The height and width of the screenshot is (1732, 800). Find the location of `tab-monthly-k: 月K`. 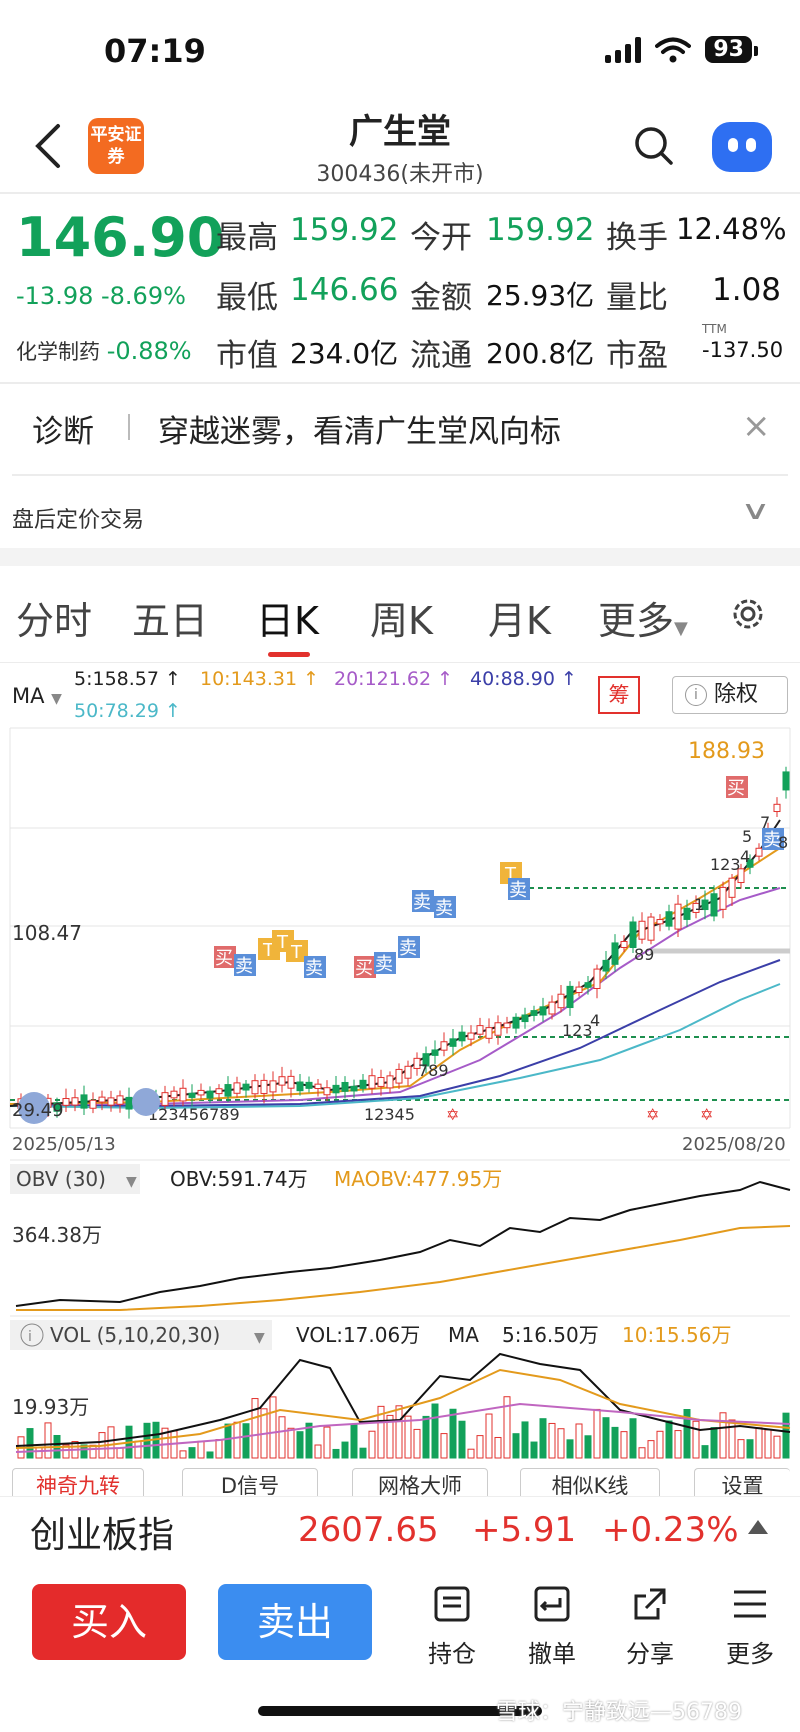

tab-monthly-k: 月K is located at coordinates (519, 621).